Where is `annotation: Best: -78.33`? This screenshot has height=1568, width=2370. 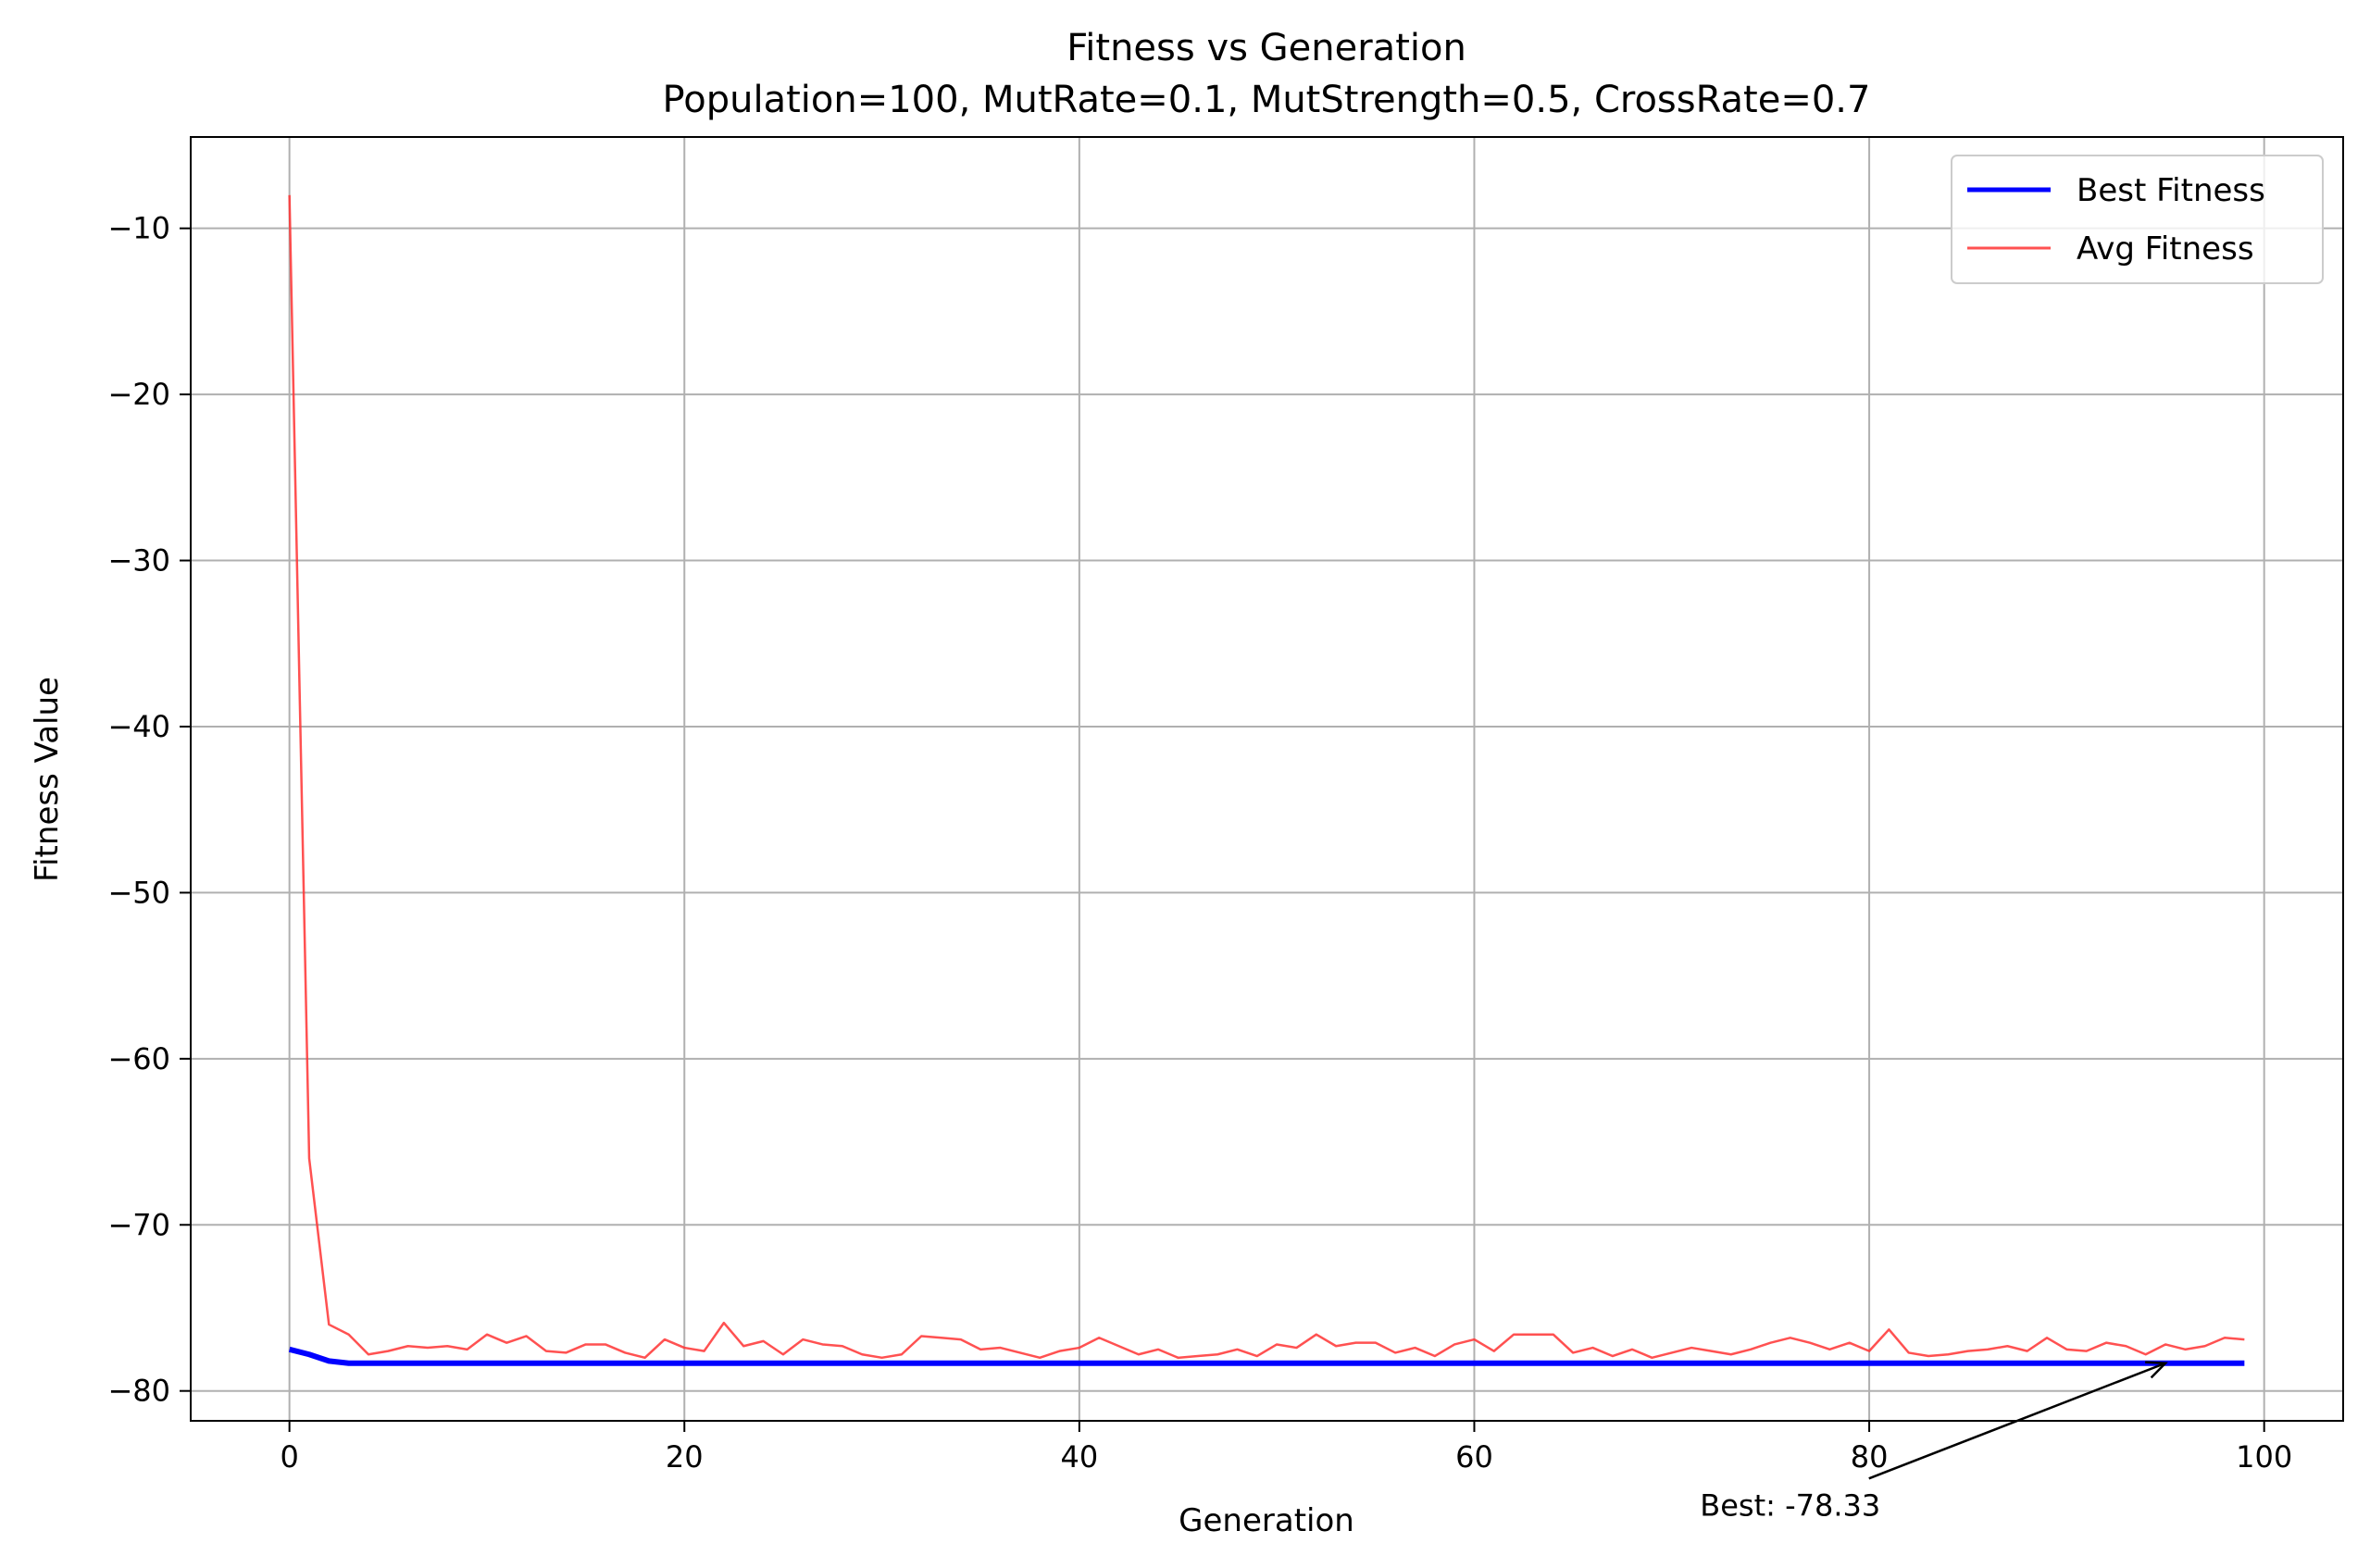
annotation: Best: -78.33 is located at coordinates (1934, 1442).